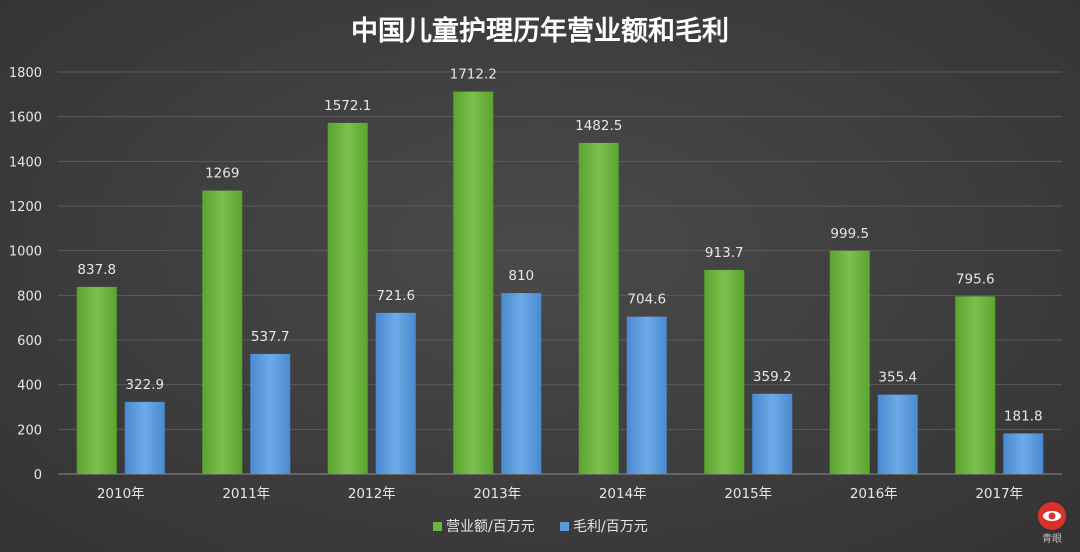 This screenshot has width=1080, height=552. I want to click on watermark-text: 青眼, so click(1052, 538).